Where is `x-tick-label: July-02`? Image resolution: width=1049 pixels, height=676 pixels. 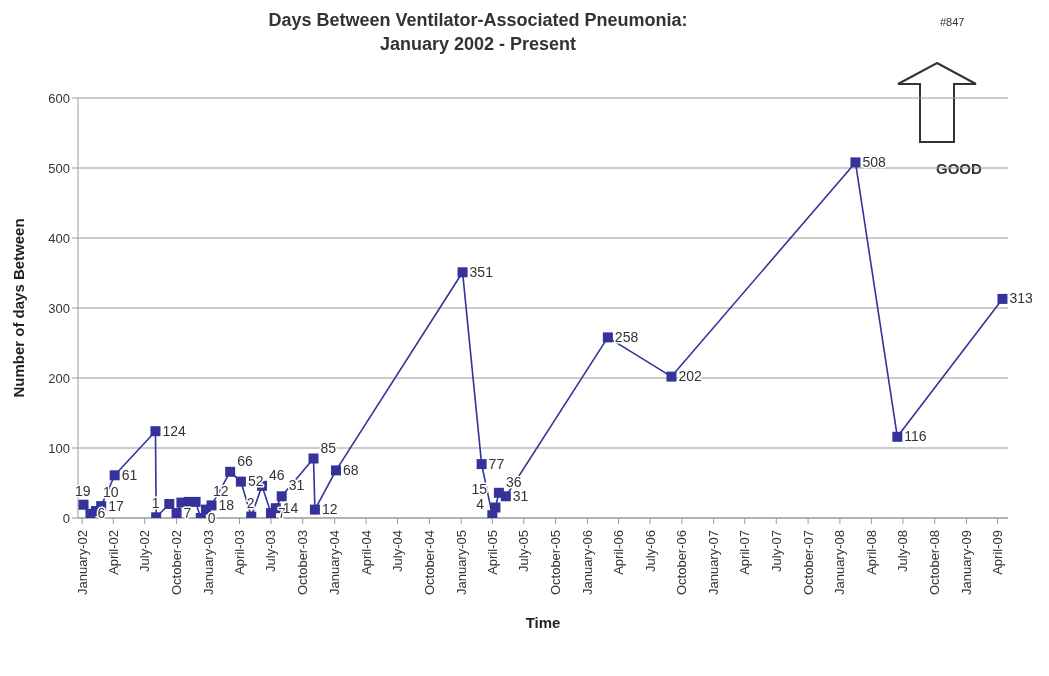
x-tick-label: July-02 is located at coordinates (145, 551).